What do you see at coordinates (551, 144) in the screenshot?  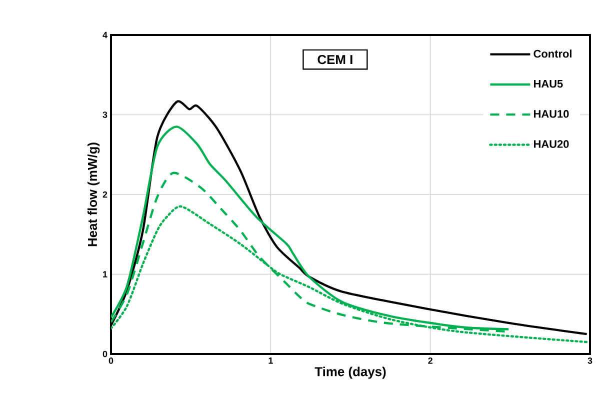 I see `legend-label: HAU20` at bounding box center [551, 144].